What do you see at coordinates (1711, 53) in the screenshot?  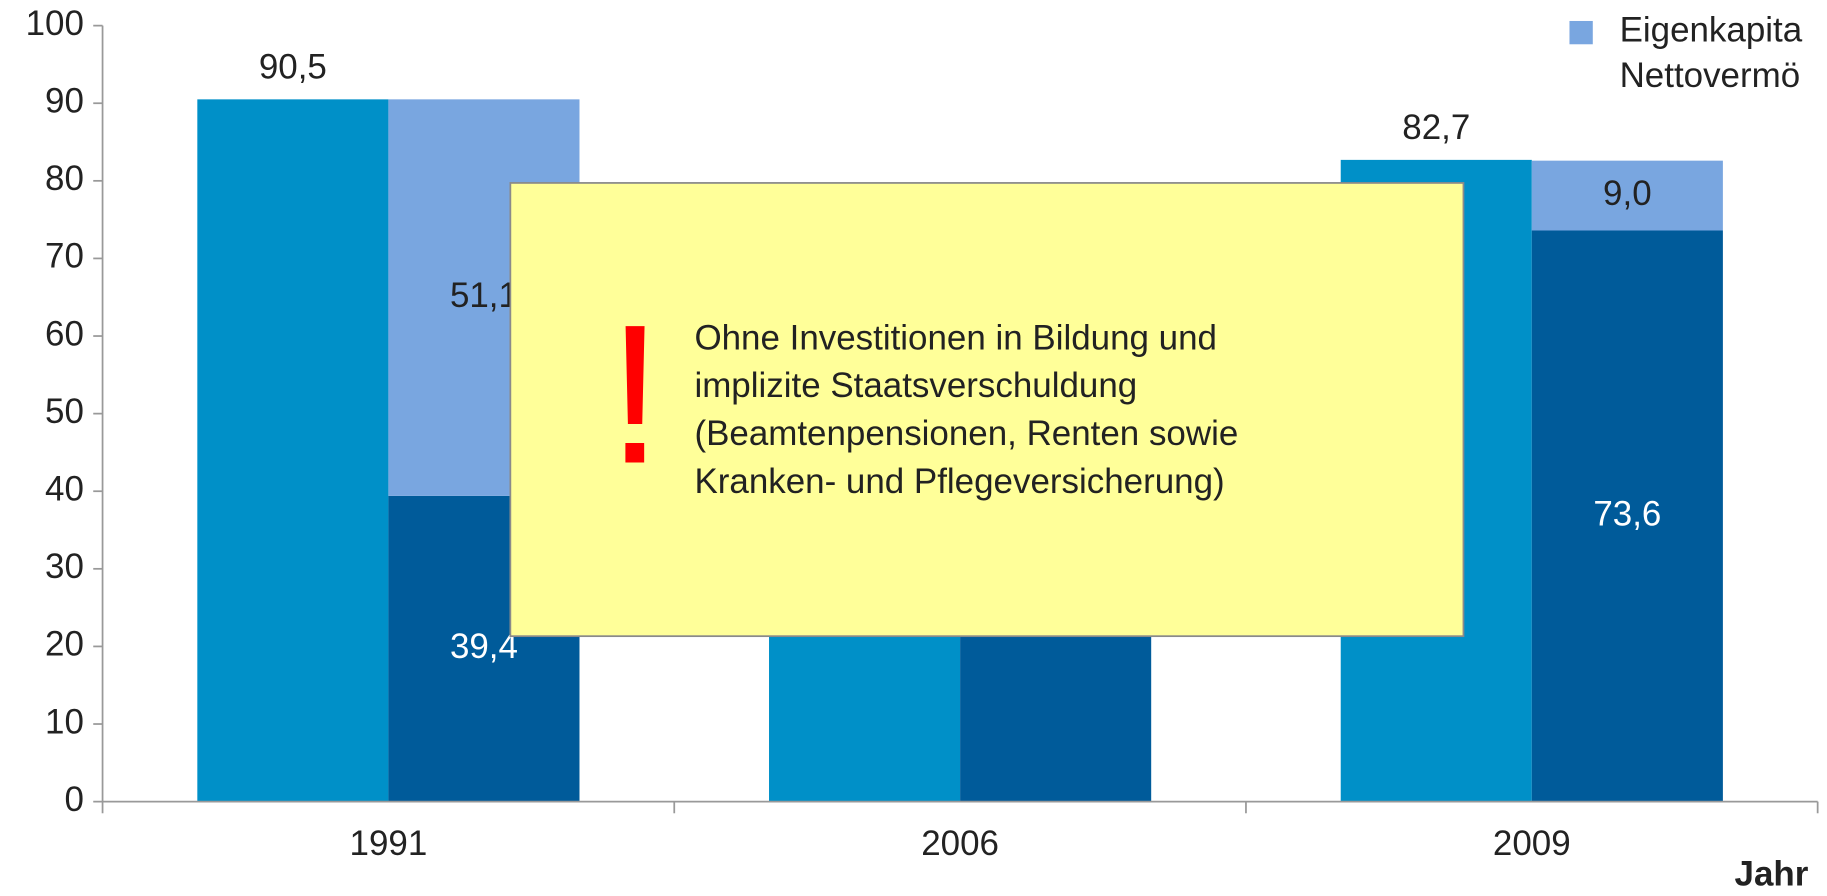 I see `legend-label: Eigenkapita Nettovermö` at bounding box center [1711, 53].